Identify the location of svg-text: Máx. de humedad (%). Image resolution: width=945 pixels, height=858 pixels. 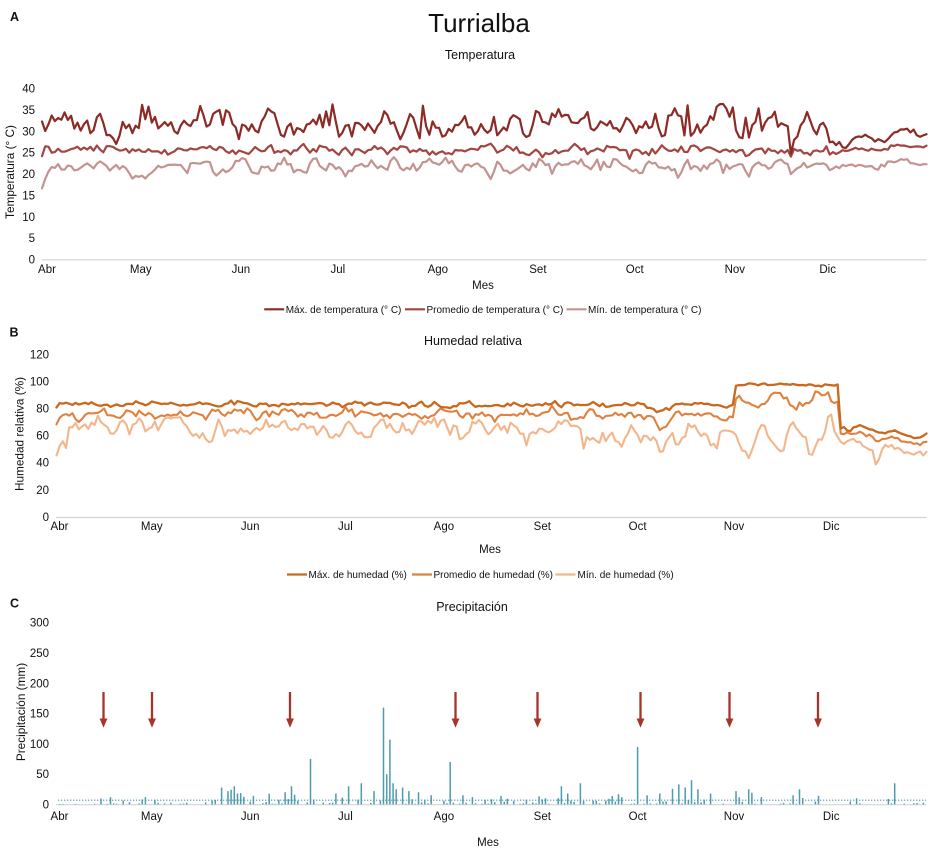
(358, 575).